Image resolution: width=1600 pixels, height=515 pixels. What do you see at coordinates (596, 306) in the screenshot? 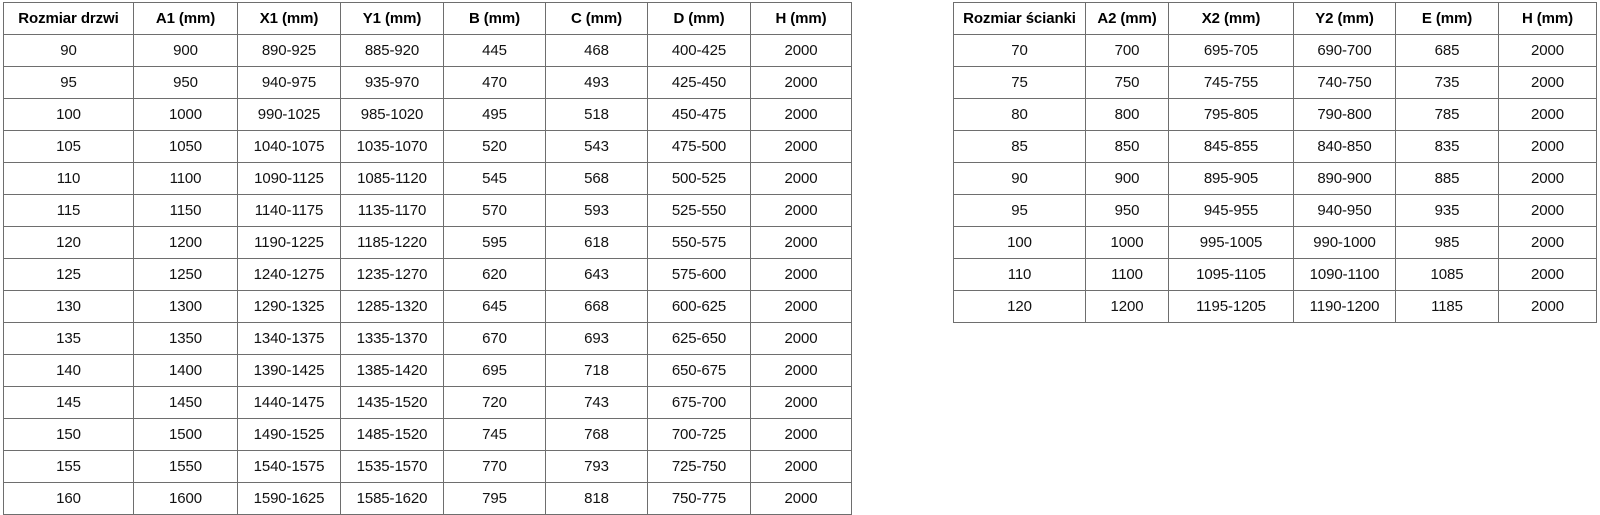
I see `table-cell: 668` at bounding box center [596, 306].